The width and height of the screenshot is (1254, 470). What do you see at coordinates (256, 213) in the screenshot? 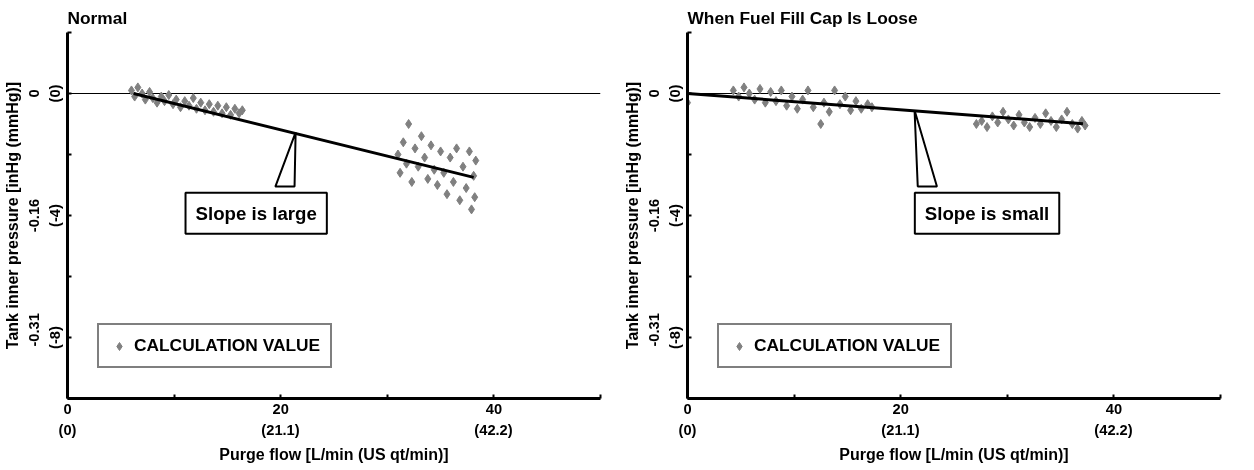
I see `annotation: Slope is large` at bounding box center [256, 213].